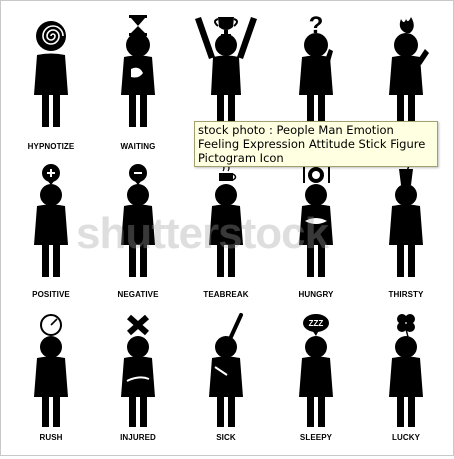 This screenshot has height=459, width=454. Describe the element at coordinates (51, 74) in the screenshot. I see `spiral-icon` at that location.